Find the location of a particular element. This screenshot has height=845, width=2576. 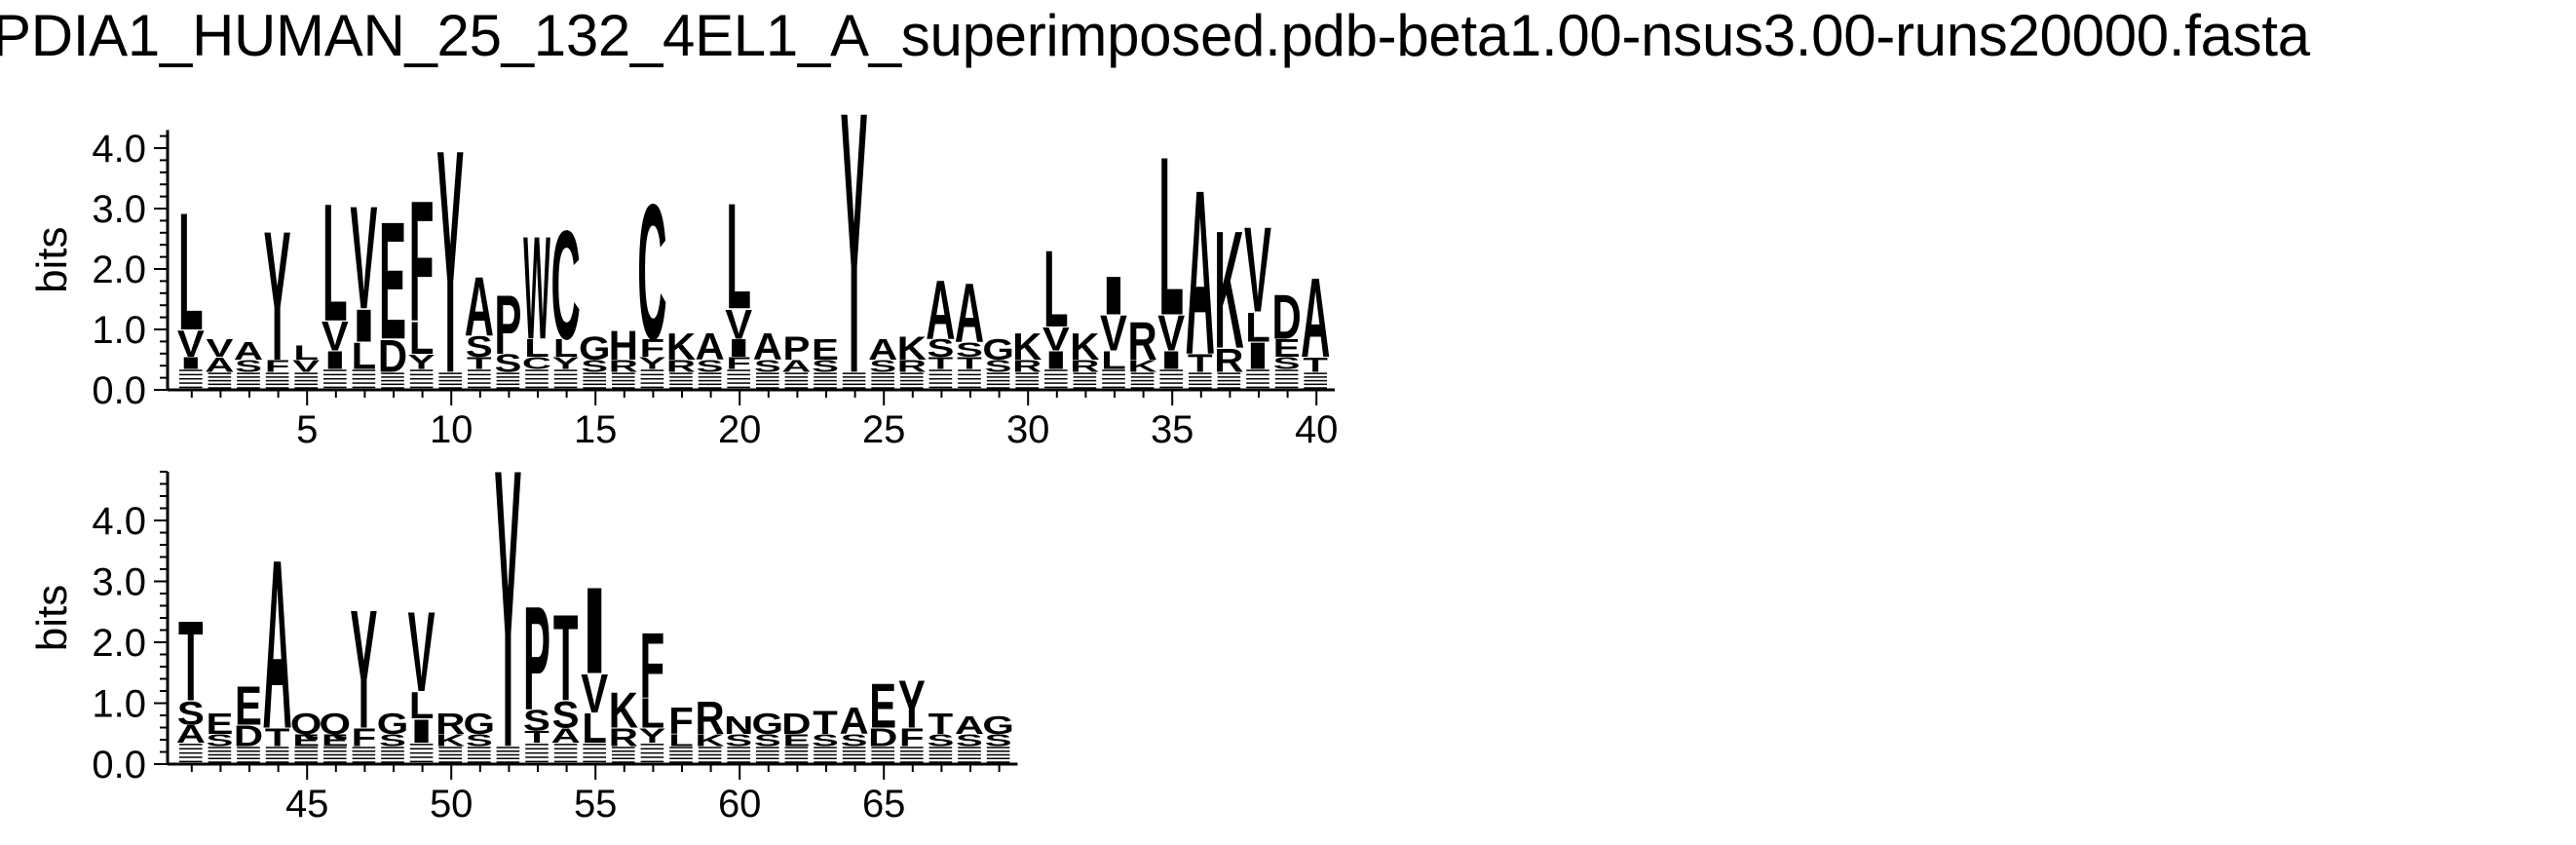

logo-column: AV is located at coordinates (219, 362).